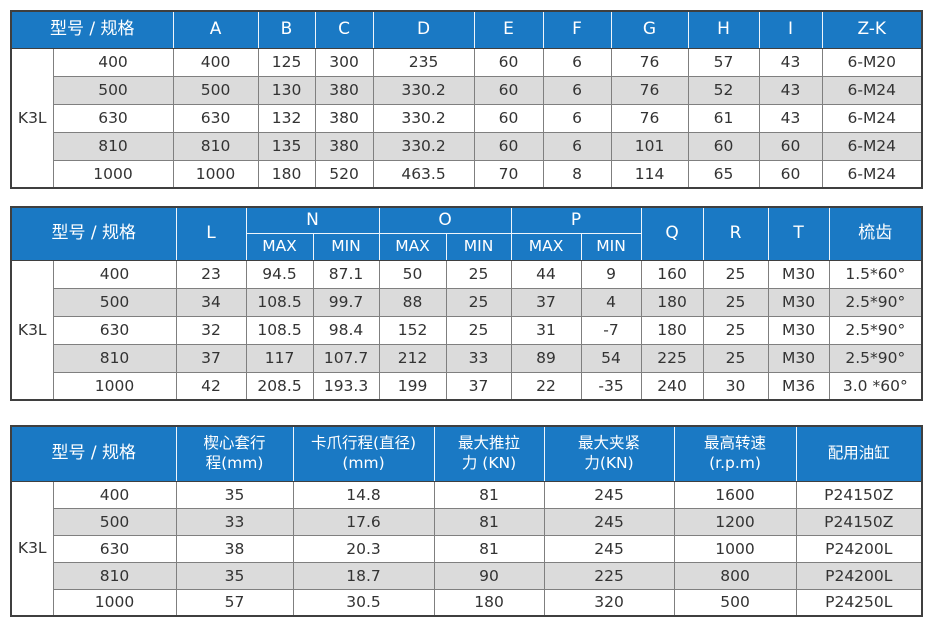 The image size is (931, 636). Describe the element at coordinates (872, 62) in the screenshot. I see `value-cell: 6-M20` at that location.